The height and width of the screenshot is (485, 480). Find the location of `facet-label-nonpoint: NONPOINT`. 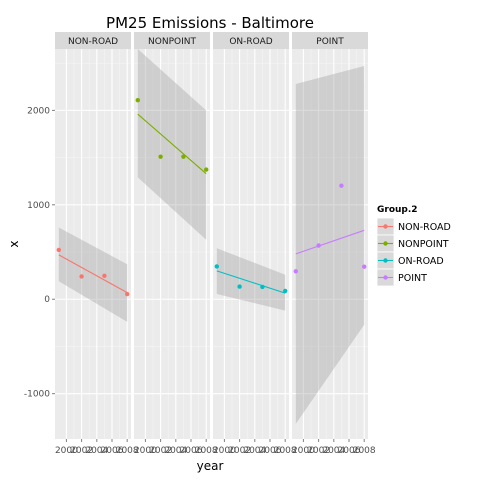

facet-label-nonpoint: NONPOINT is located at coordinates (172, 42).